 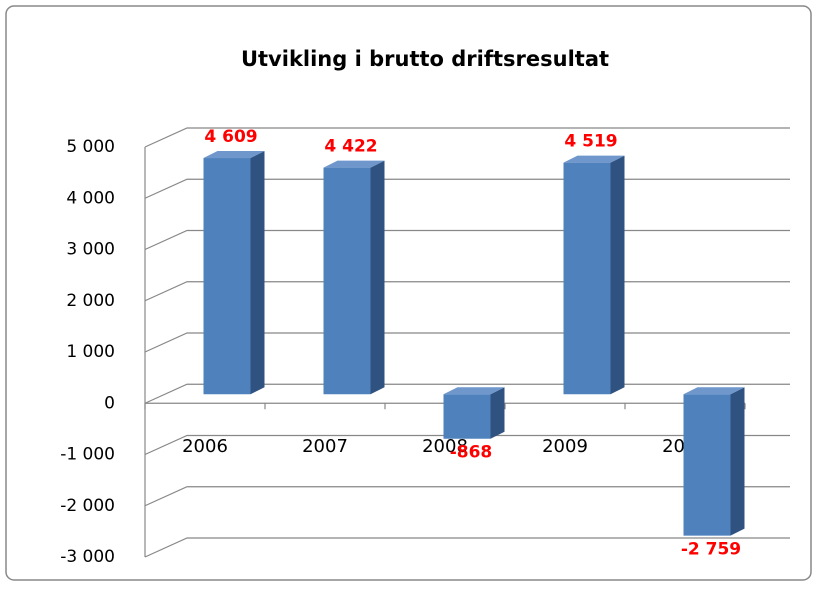 What do you see at coordinates (87, 557) in the screenshot?
I see `y-tick-label: -3 000` at bounding box center [87, 557].